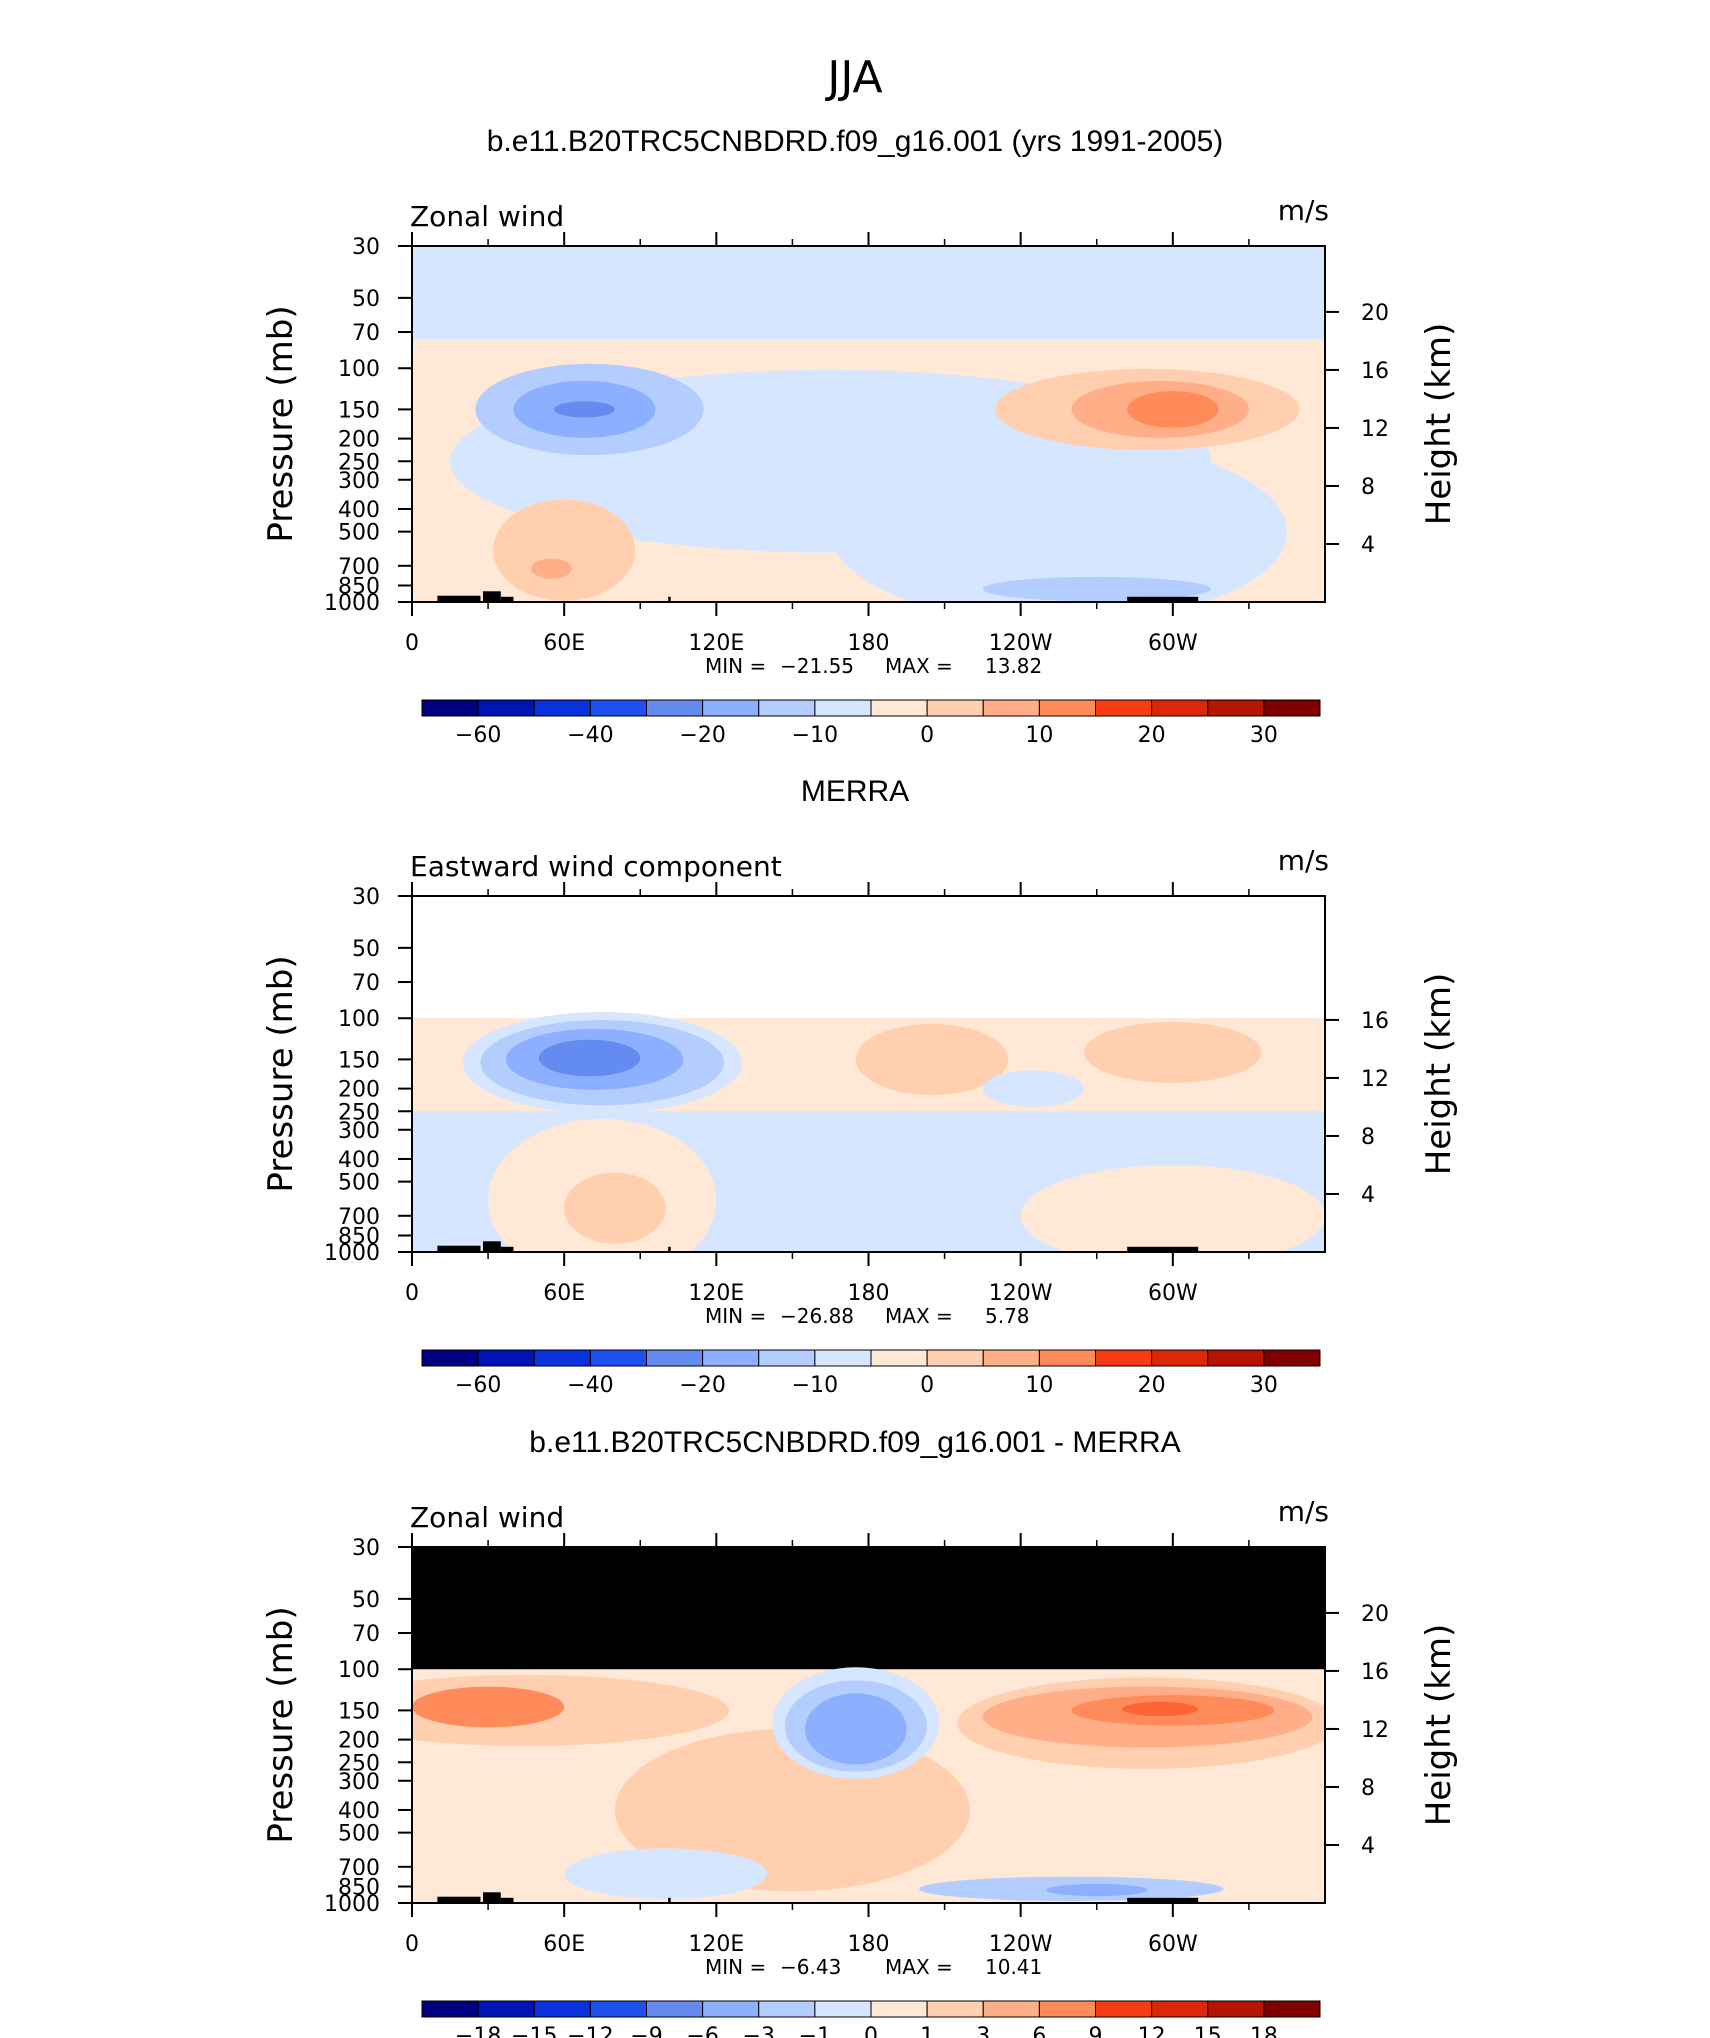 The width and height of the screenshot is (1710, 2038). I want to click on max-value: 5.78, so click(1007, 1316).